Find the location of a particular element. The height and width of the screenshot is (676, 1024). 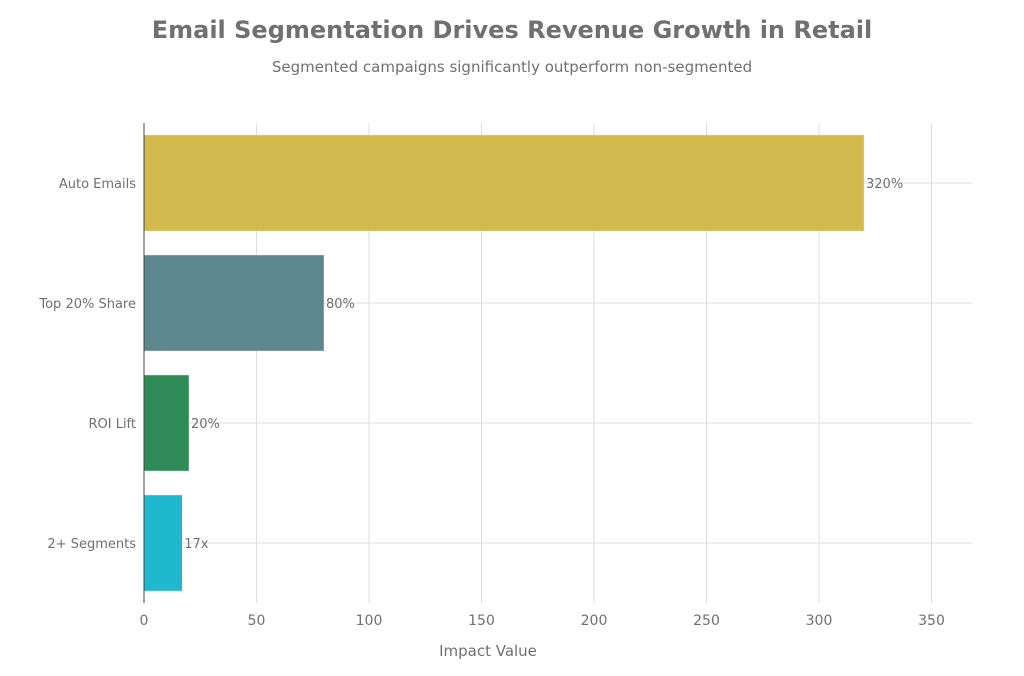

x-axis-title: Impact Value is located at coordinates (488, 651).